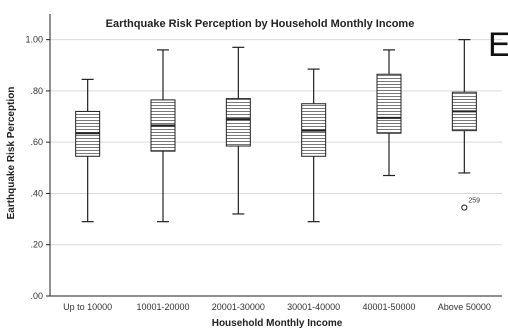 The height and width of the screenshot is (330, 508). What do you see at coordinates (36, 91) in the screenshot?
I see `y-tick-label: .80` at bounding box center [36, 91].